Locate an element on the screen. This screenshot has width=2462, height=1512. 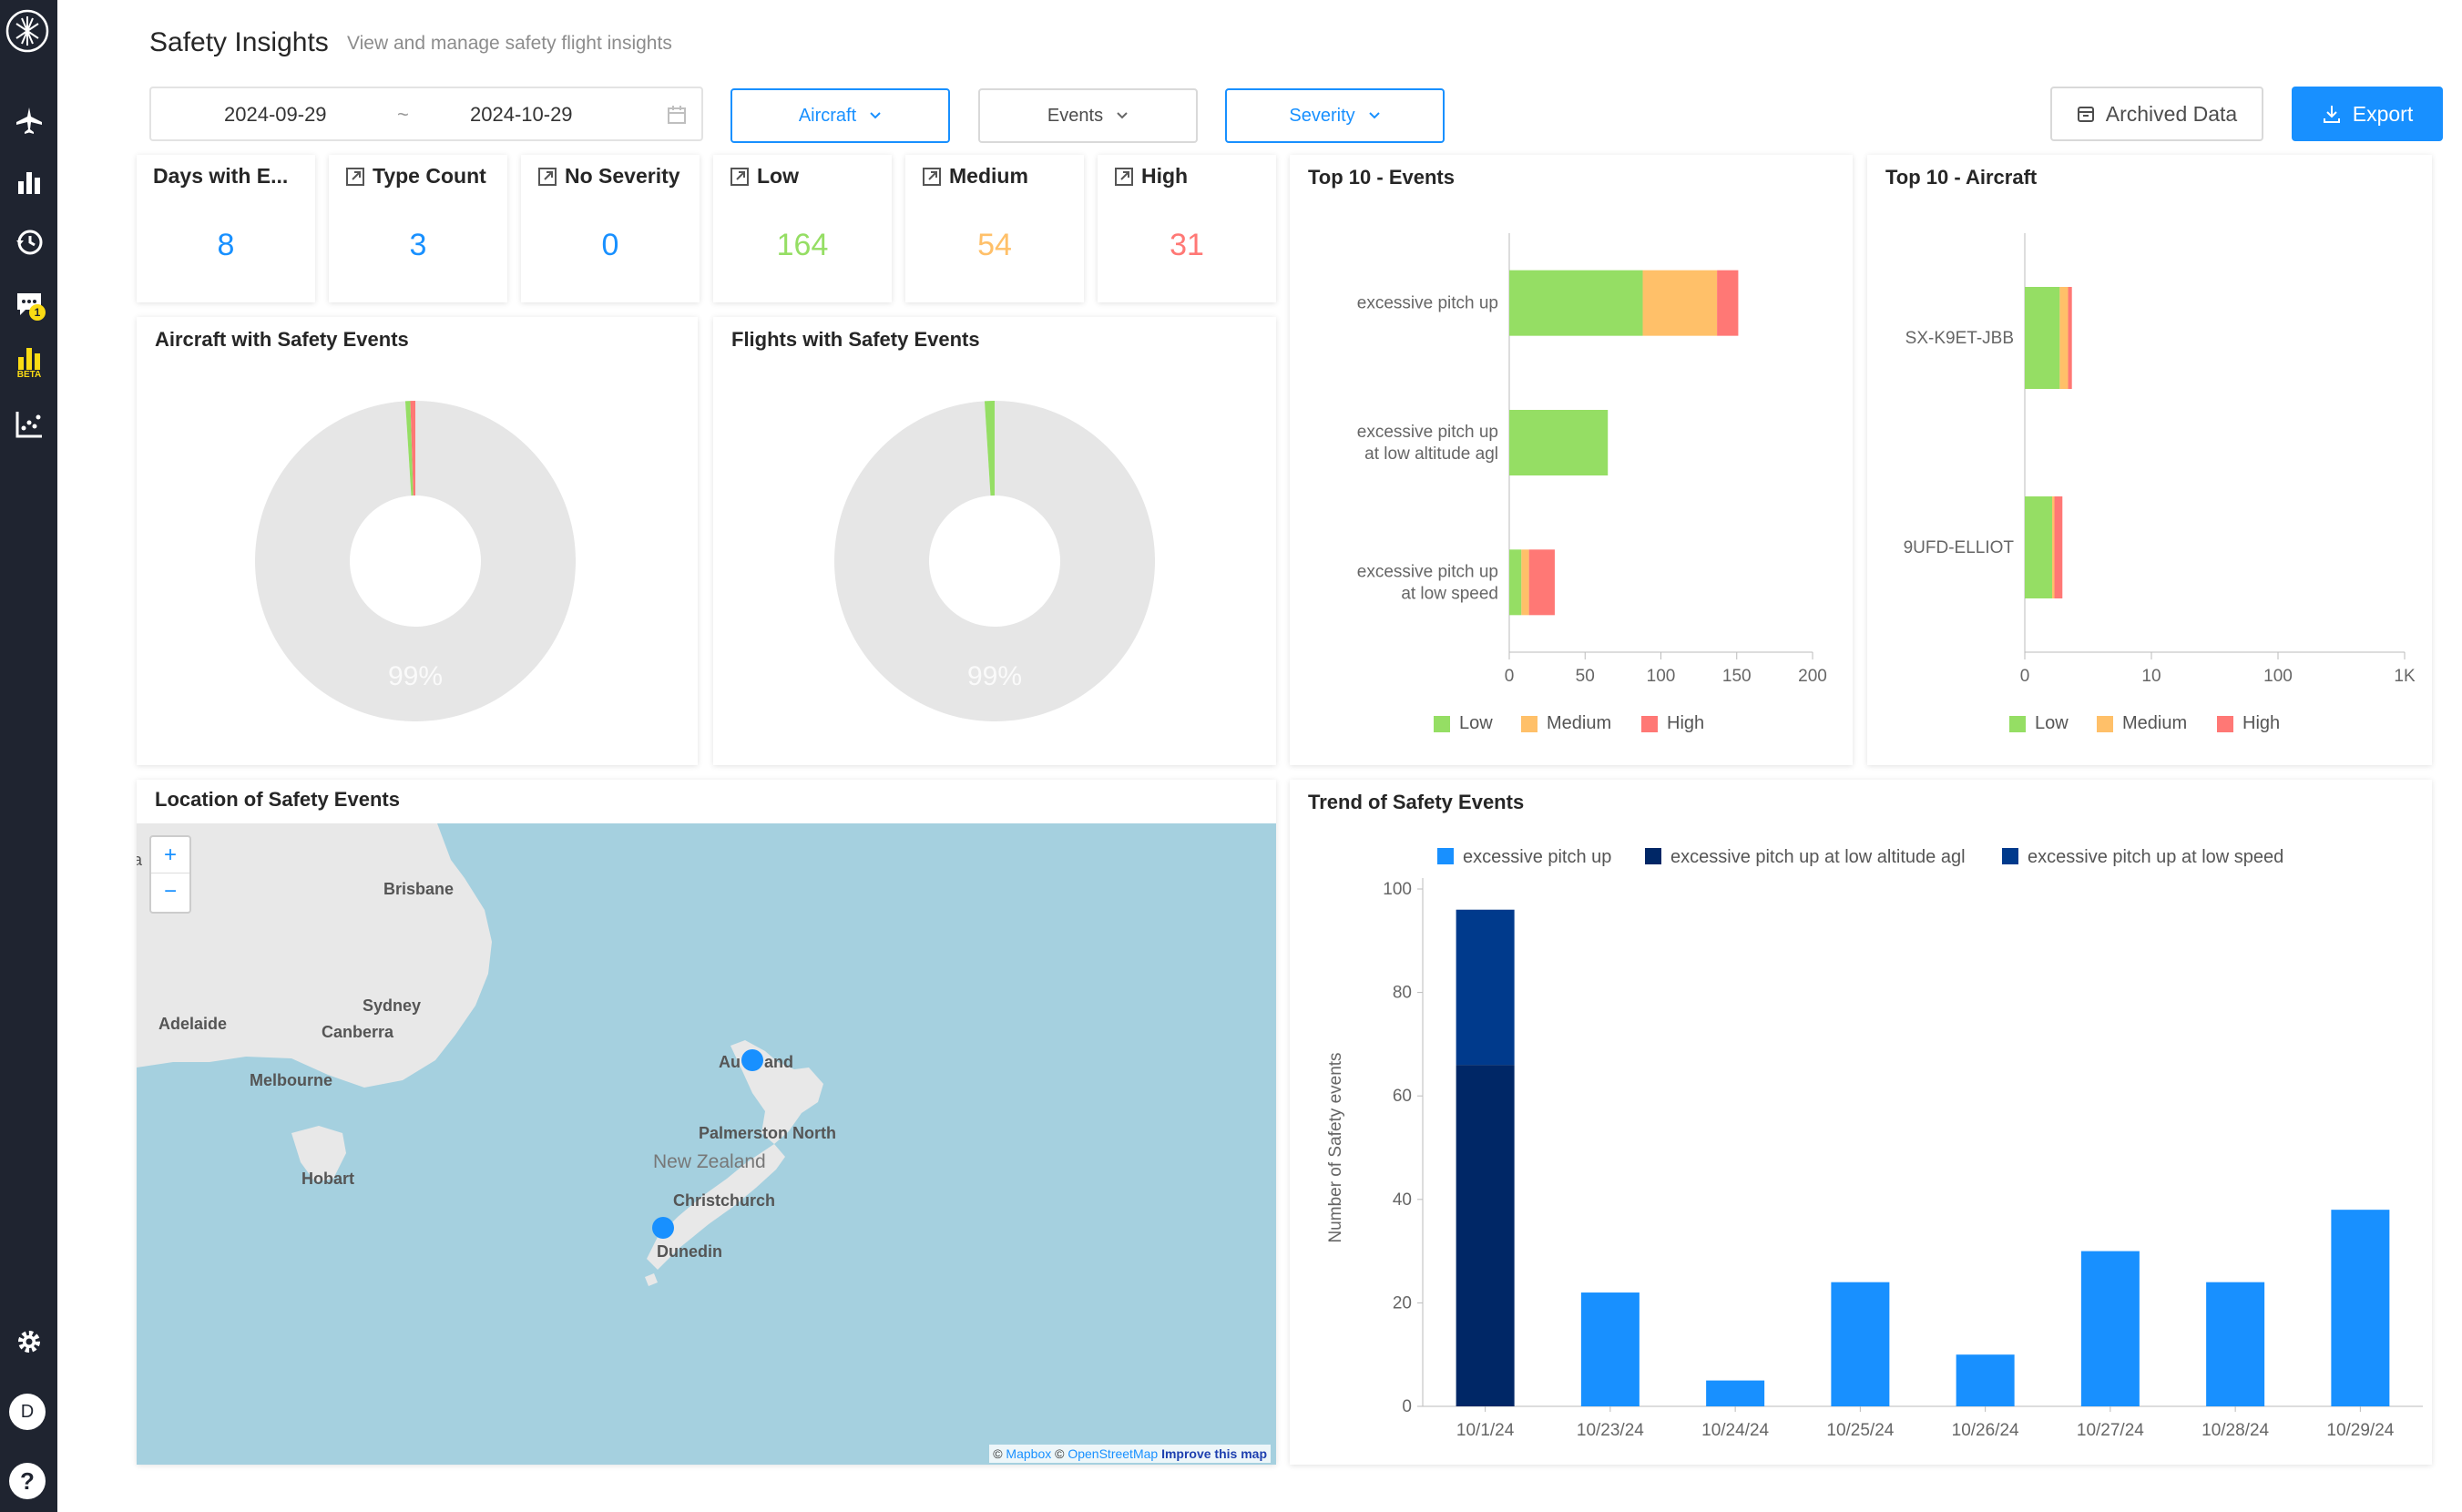
zoom-out-button: − is located at coordinates (170, 891).